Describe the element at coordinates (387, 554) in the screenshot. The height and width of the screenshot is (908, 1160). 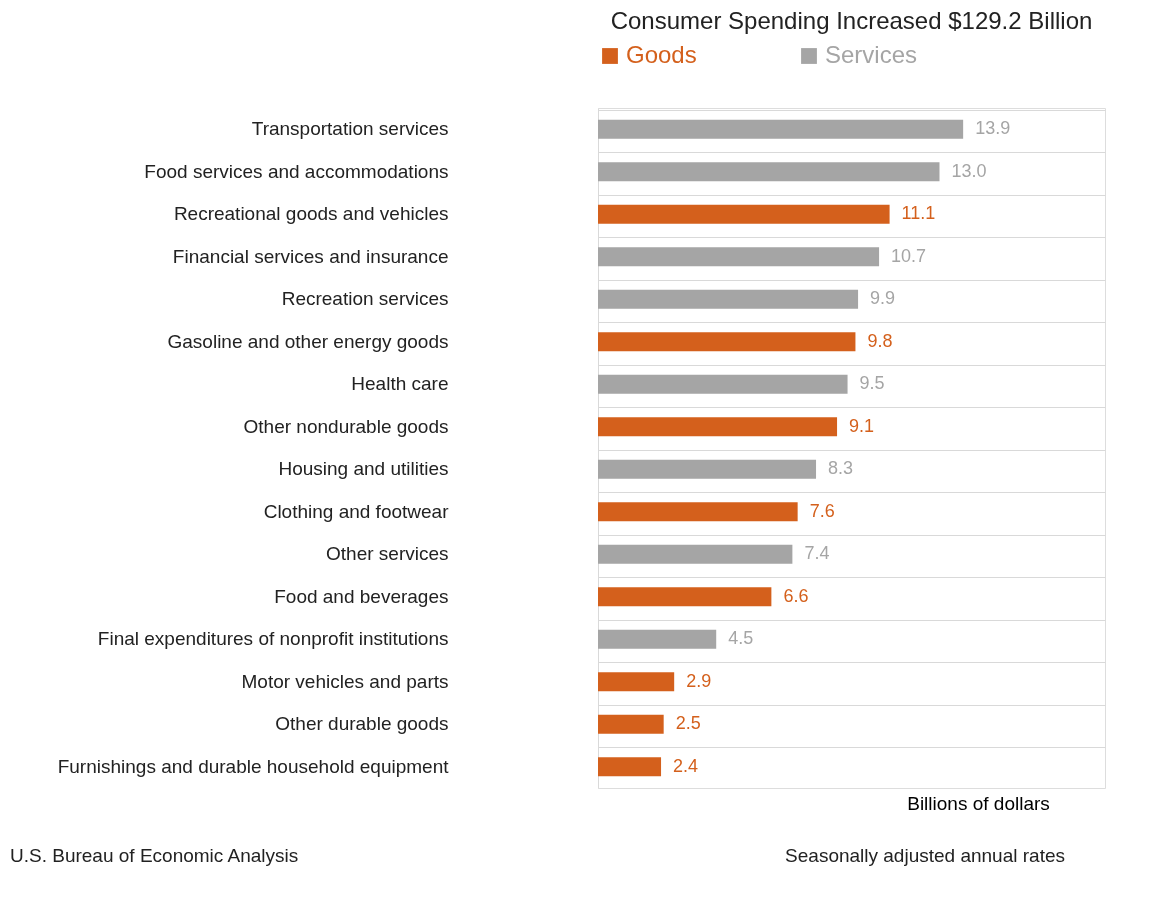
I see `y-tick-label: Other services` at that location.